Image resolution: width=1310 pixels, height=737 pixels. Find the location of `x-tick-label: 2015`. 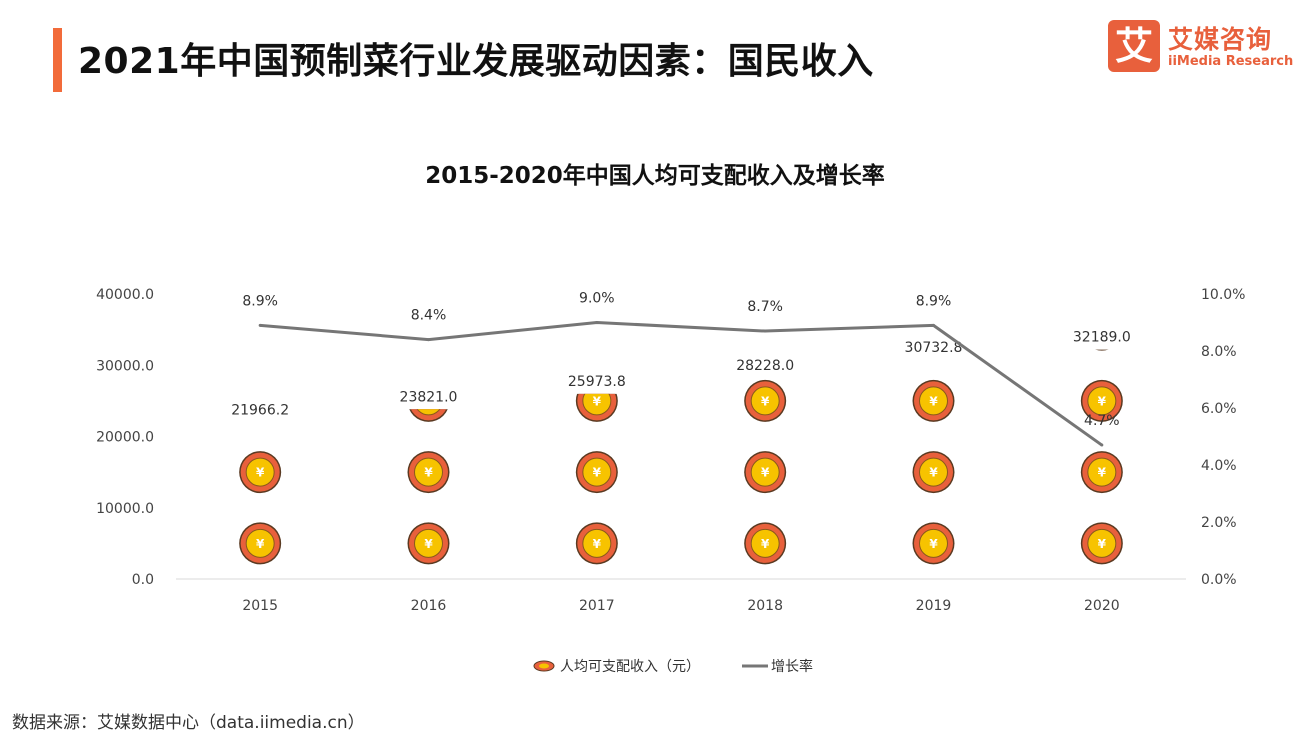

x-tick-label: 2015 is located at coordinates (260, 606).